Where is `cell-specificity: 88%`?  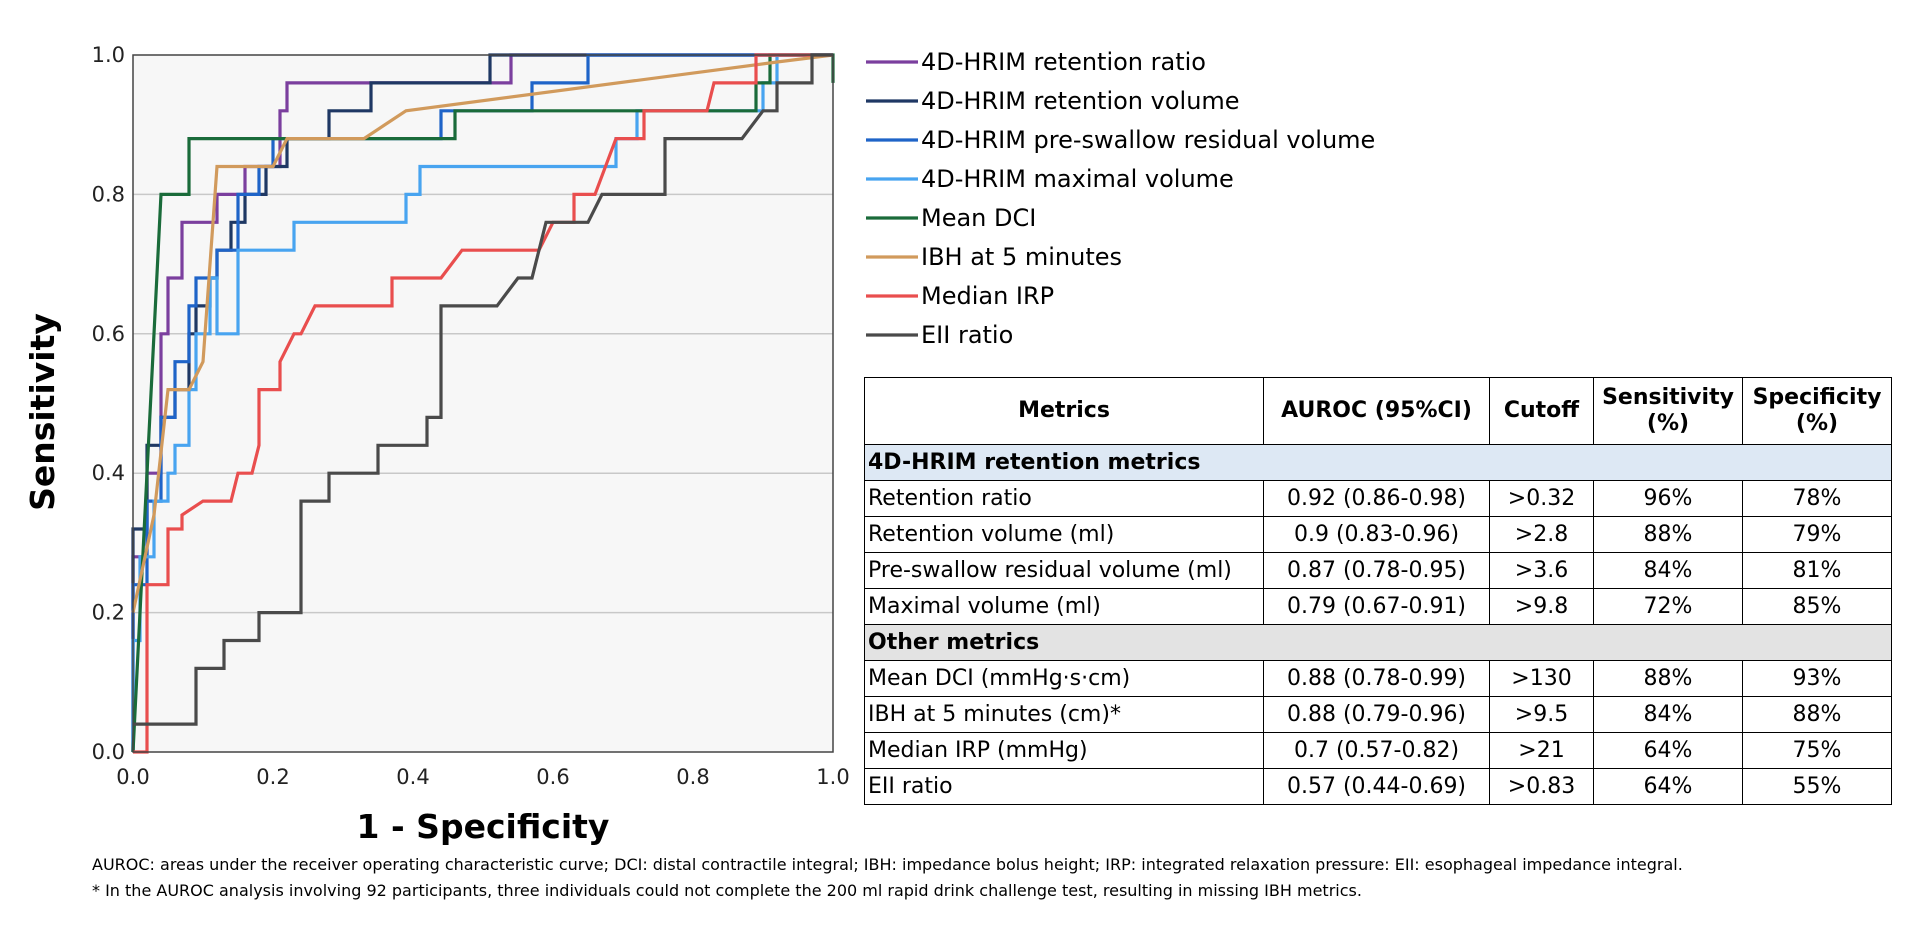 cell-specificity: 88% is located at coordinates (1817, 714).